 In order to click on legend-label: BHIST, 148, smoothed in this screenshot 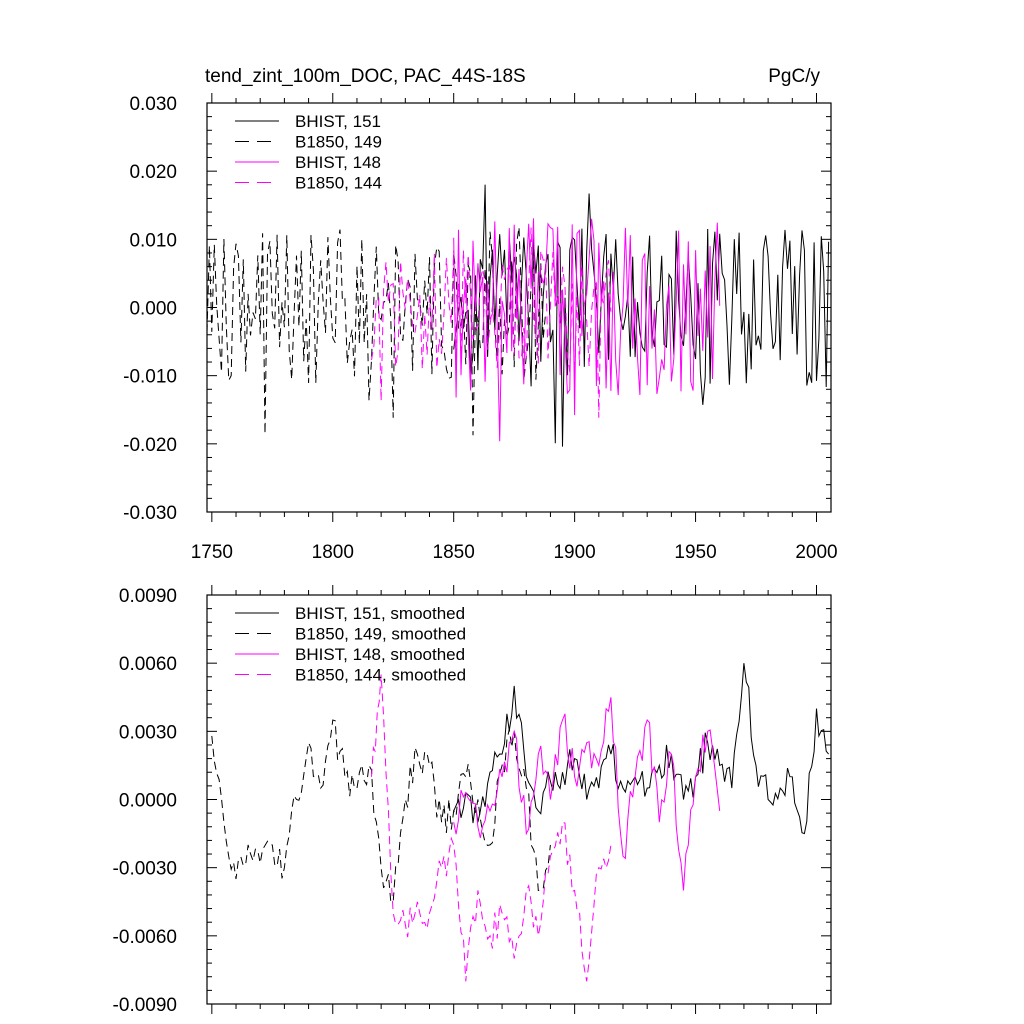, I will do `click(380, 654)`.